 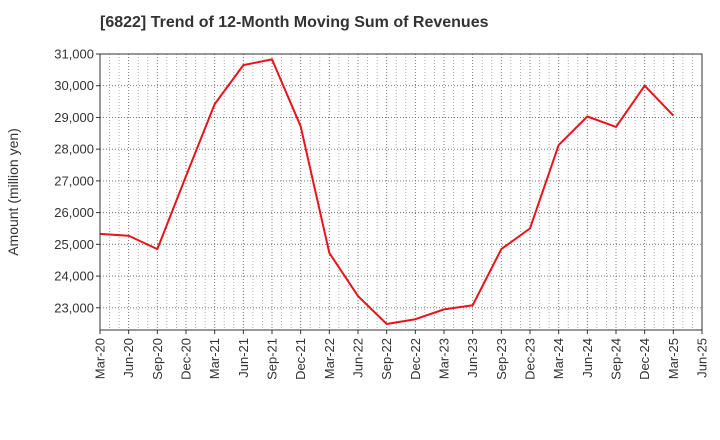 What do you see at coordinates (644, 359) in the screenshot?
I see `x-tick-label: Dec-24` at bounding box center [644, 359].